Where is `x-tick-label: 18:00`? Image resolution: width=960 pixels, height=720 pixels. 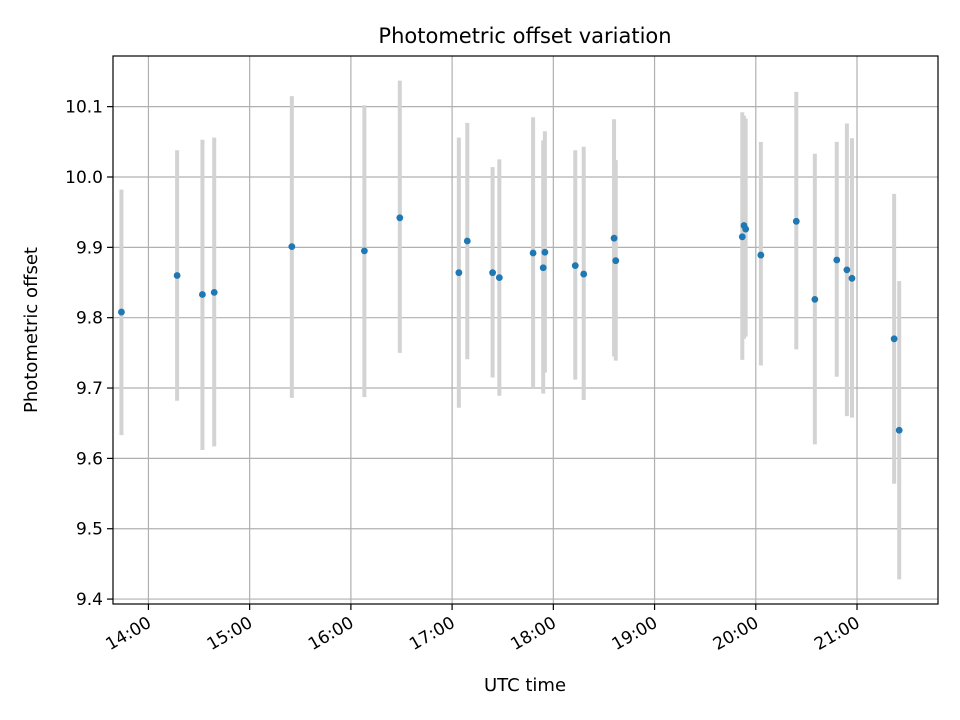 x-tick-label: 18:00 is located at coordinates (533, 634).